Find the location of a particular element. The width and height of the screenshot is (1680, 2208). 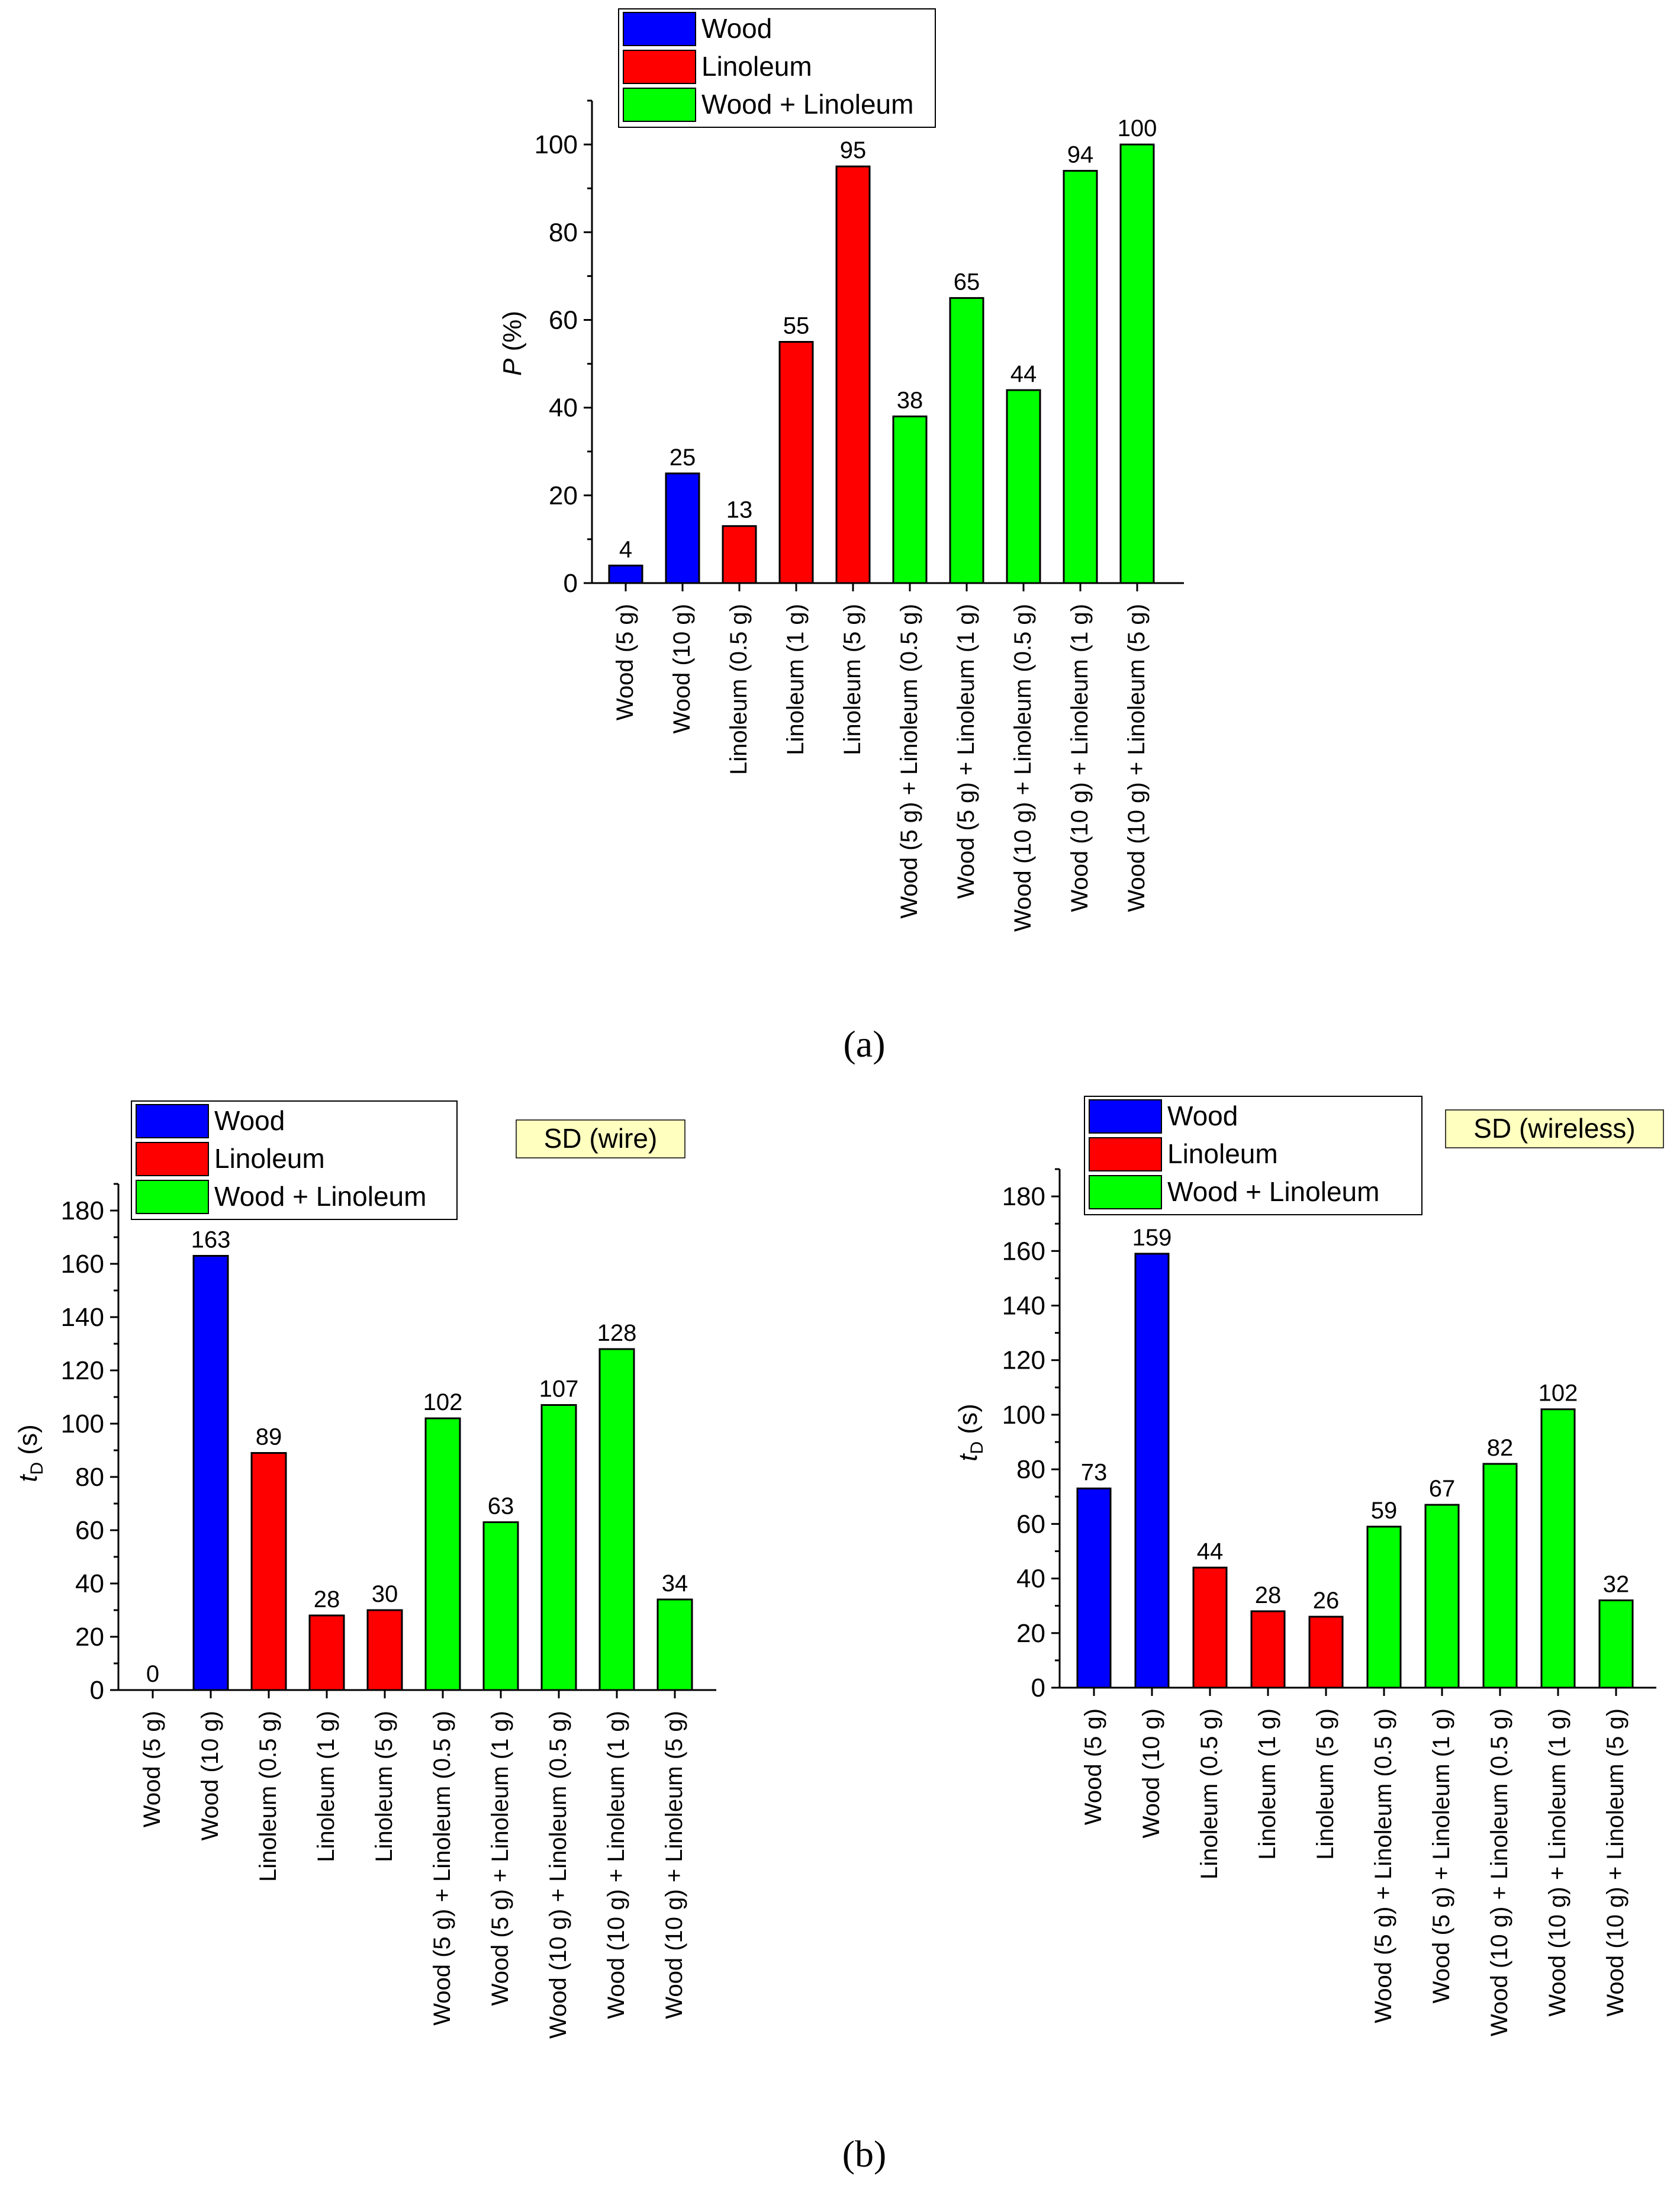

bar-value-label: 89 is located at coordinates (269, 1437).